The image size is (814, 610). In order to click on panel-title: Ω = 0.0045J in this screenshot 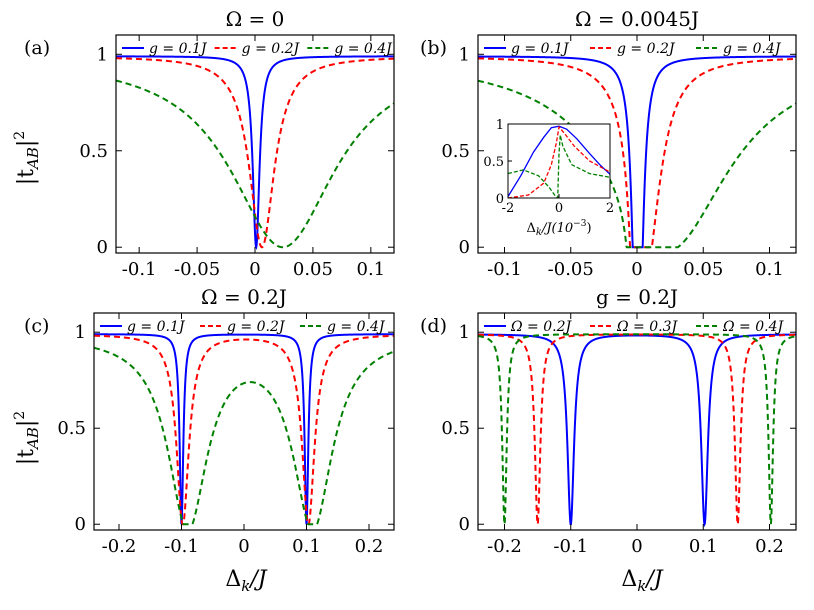, I will do `click(637, 19)`.